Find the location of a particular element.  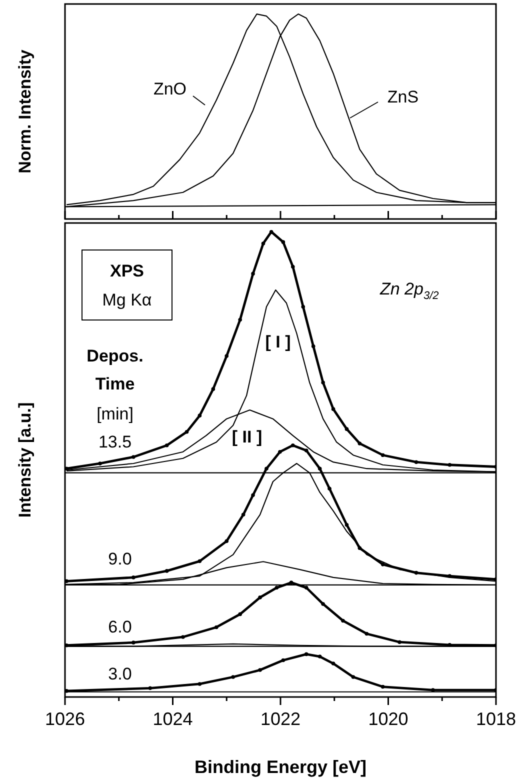

y-axis-title: Norm. Intensity is located at coordinates (25, 111).